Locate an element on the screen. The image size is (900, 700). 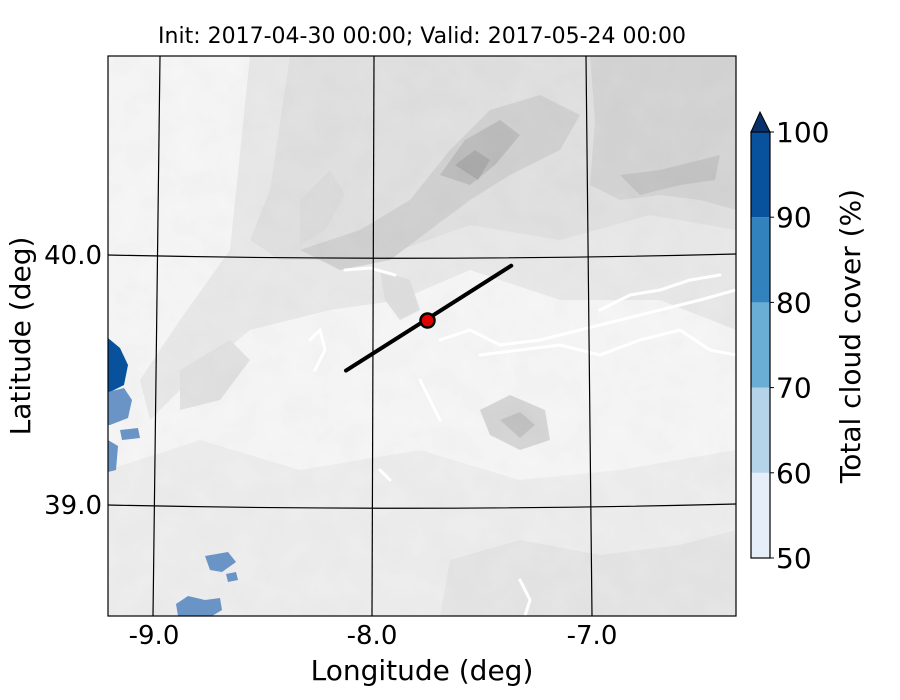
colorbar: 50 60 70 80 90 100 Total cloud cover (%) is located at coordinates (808, 342).